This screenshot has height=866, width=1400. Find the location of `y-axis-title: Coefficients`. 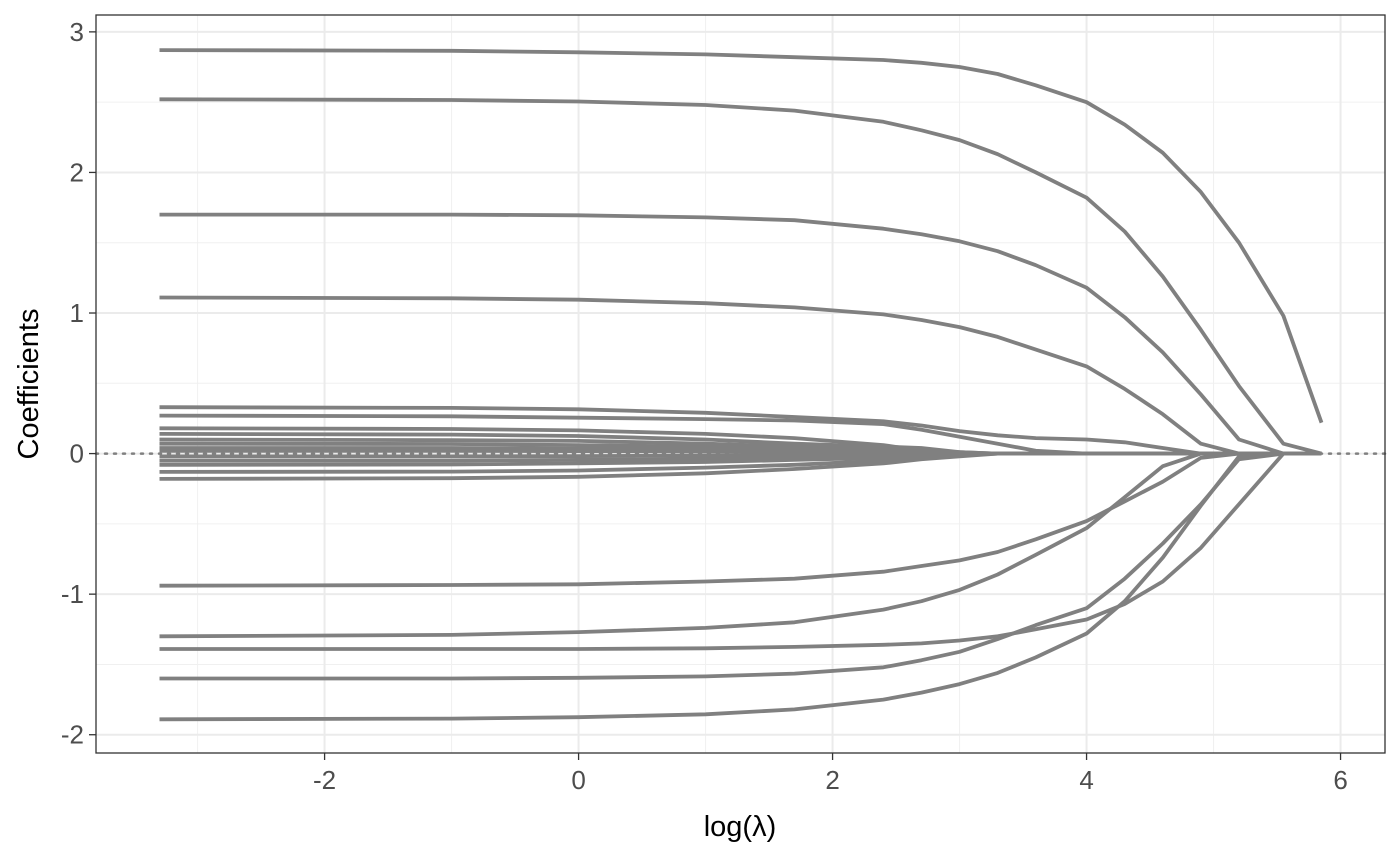

y-axis-title: Coefficients is located at coordinates (29, 384).